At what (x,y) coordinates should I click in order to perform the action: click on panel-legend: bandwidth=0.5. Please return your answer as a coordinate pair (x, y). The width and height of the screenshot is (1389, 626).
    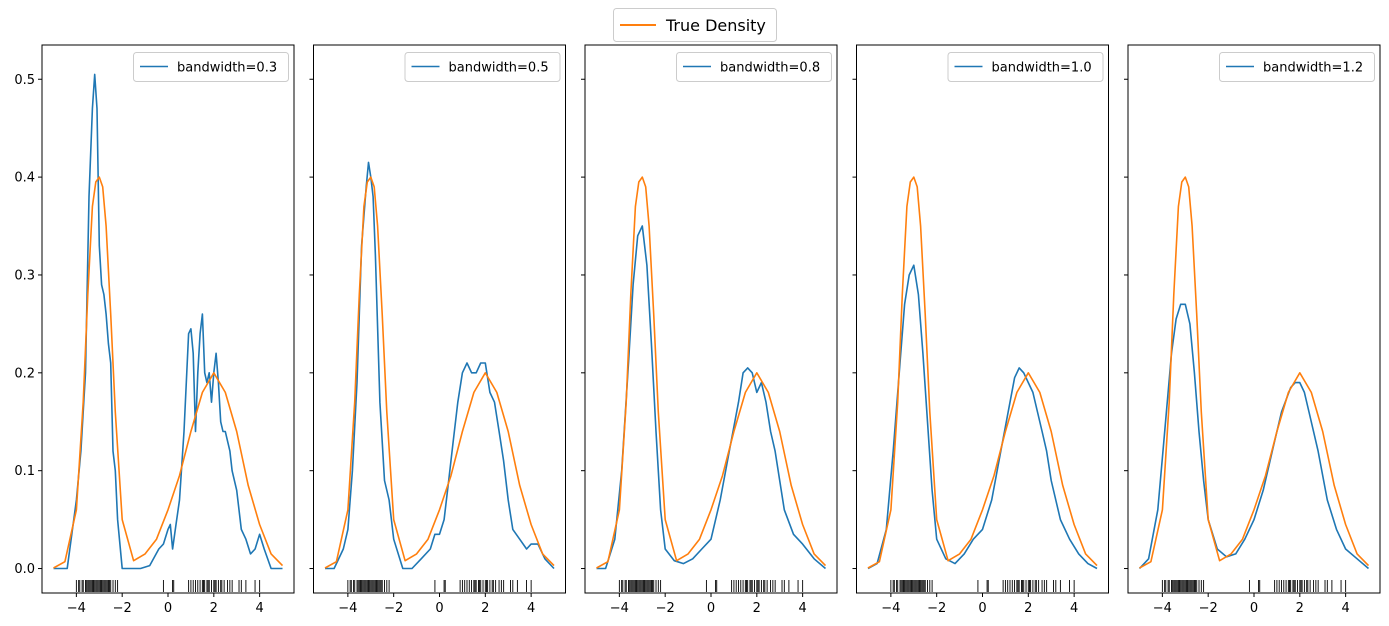
    Looking at the image, I should click on (482, 67).